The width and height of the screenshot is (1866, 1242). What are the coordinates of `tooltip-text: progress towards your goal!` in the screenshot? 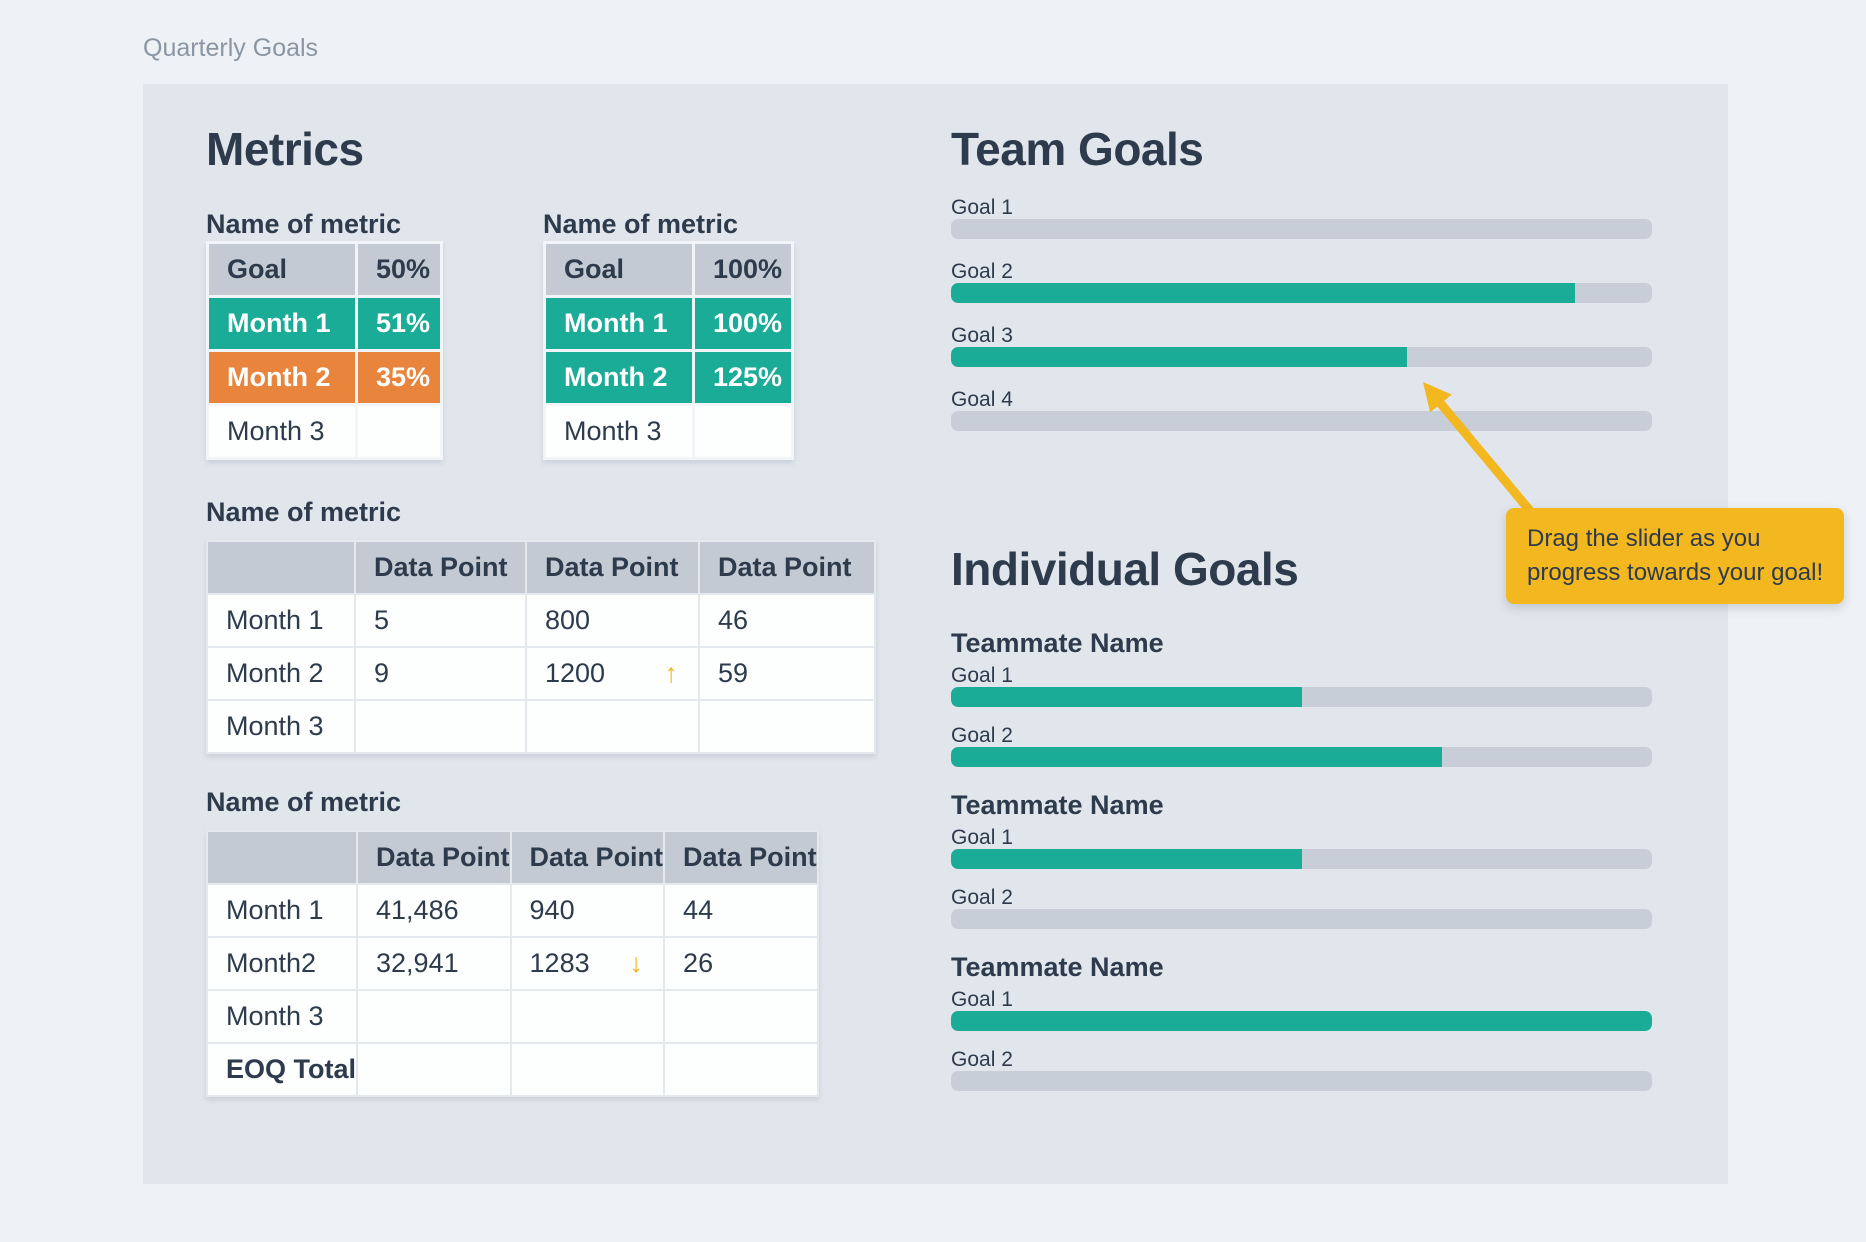 It's located at (1675, 572).